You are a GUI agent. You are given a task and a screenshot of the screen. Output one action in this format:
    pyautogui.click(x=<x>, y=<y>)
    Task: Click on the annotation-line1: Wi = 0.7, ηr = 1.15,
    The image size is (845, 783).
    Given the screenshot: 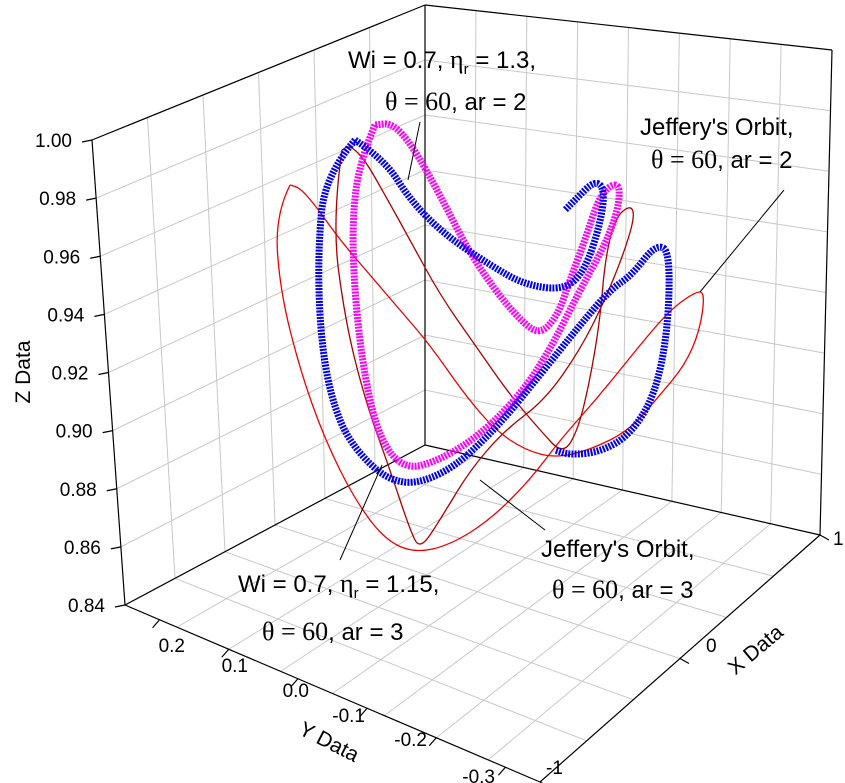 What is the action you would take?
    pyautogui.click(x=338, y=585)
    